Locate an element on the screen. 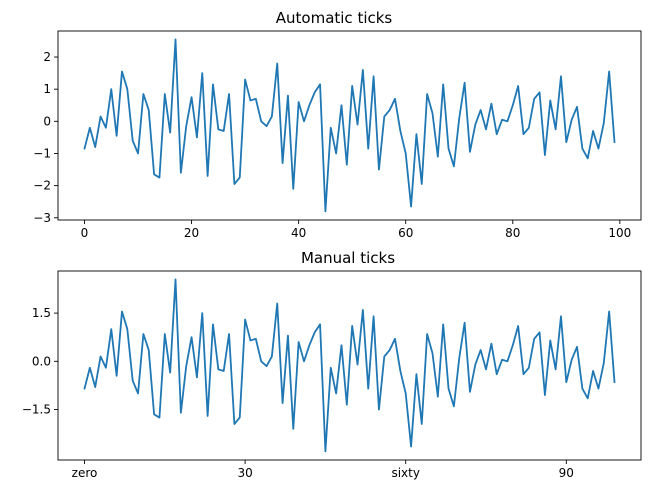 This screenshot has height=491, width=651. automatic-ticks-ytick-label-4: 1 is located at coordinates (47, 89).